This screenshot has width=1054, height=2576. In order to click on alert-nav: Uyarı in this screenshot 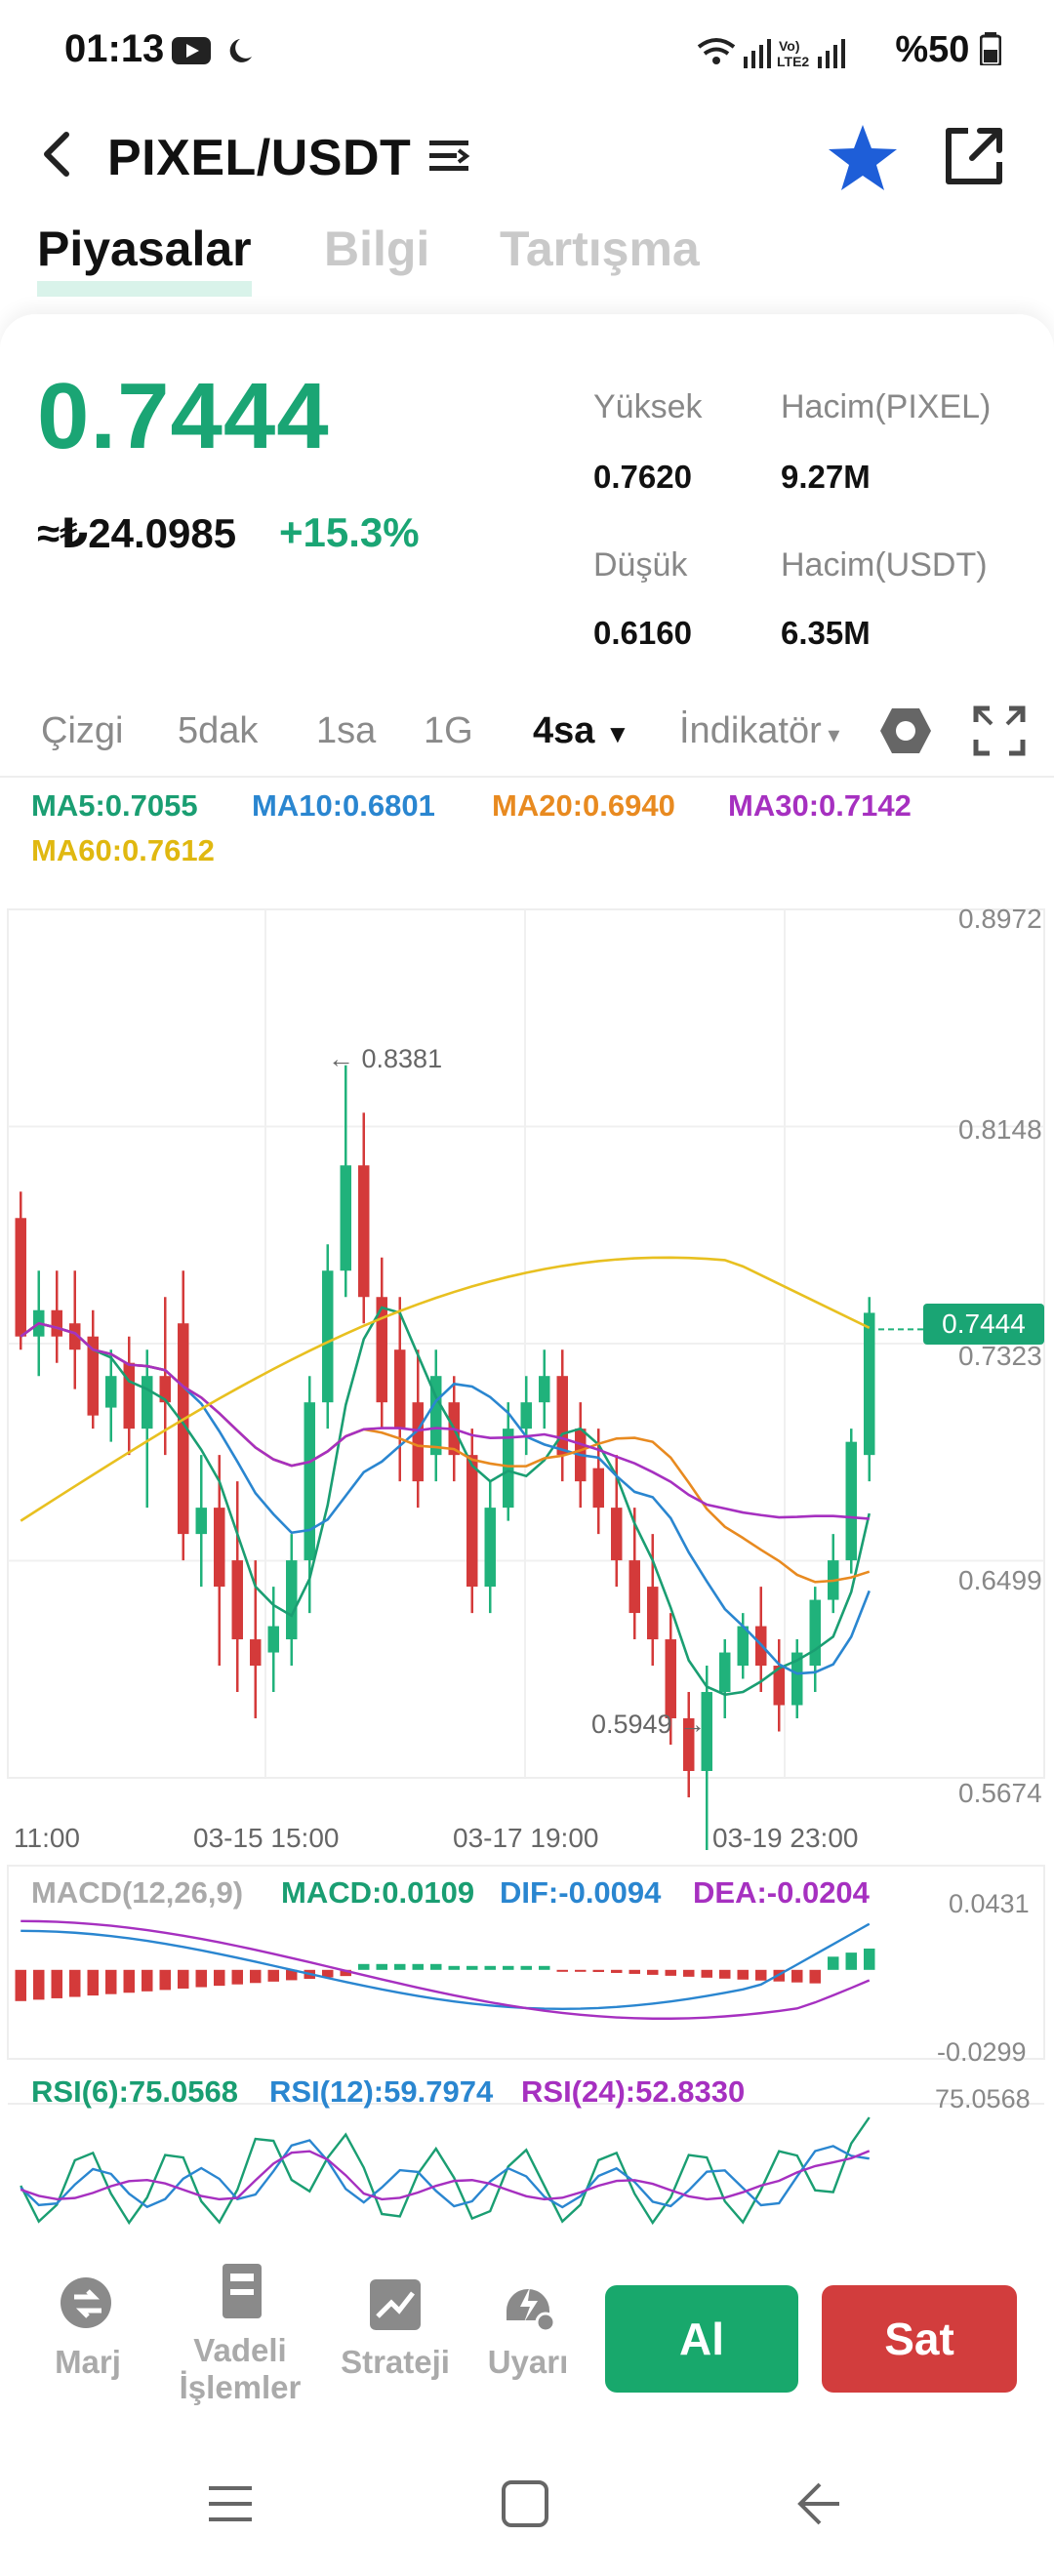, I will do `click(528, 2327)`.